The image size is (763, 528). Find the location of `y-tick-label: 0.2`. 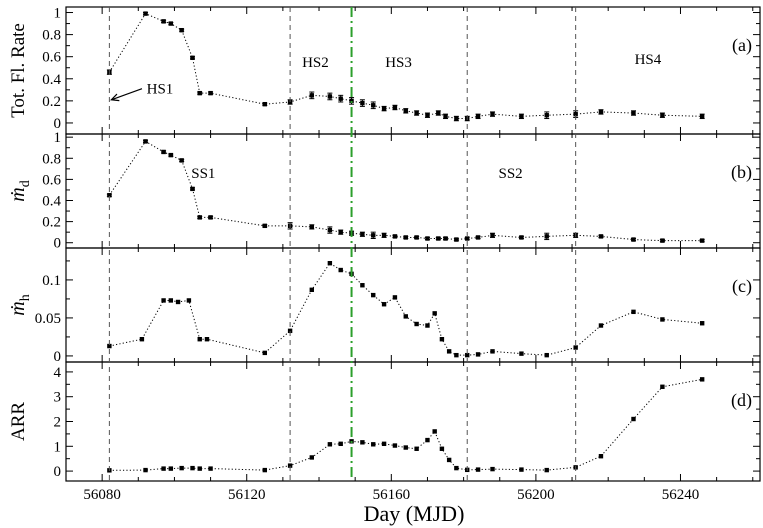

y-tick-label: 0.2 is located at coordinates (51, 223).